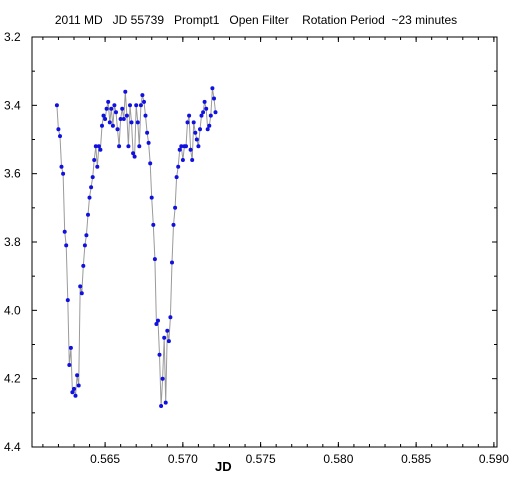 The height and width of the screenshot is (481, 512). I want to click on y-tick-label: 4.4, so click(12, 447).